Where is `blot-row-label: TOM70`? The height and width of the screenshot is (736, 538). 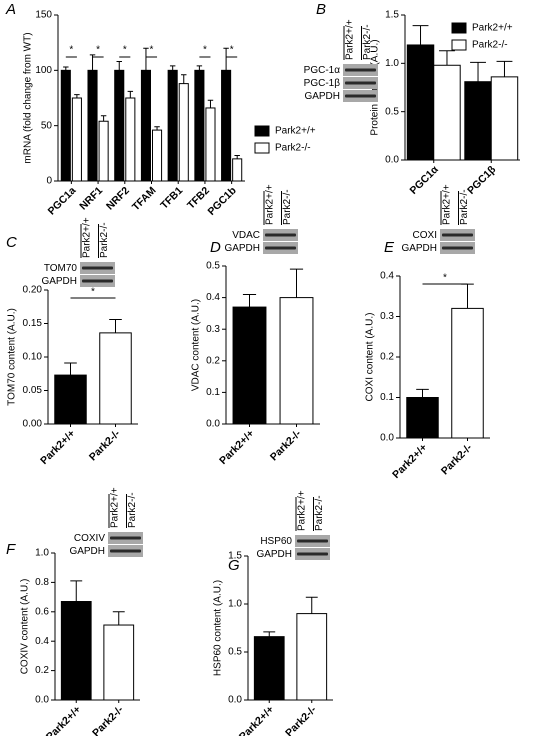
blot-row-label: TOM70 is located at coordinates (61, 268).